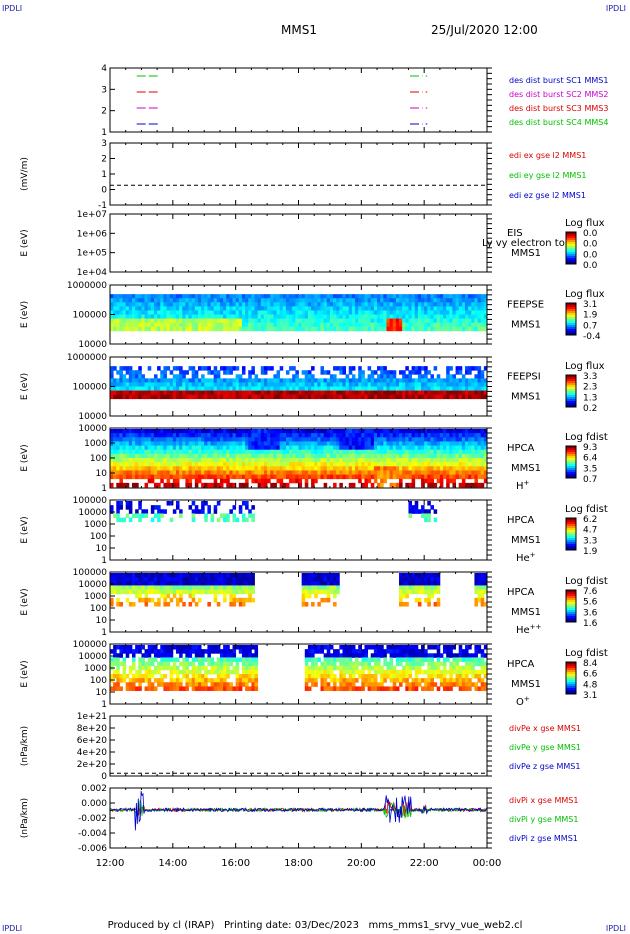 The height and width of the screenshot is (934, 630). What do you see at coordinates (590, 448) in the screenshot?
I see `colorbar-tick-label: 9.3` at bounding box center [590, 448].